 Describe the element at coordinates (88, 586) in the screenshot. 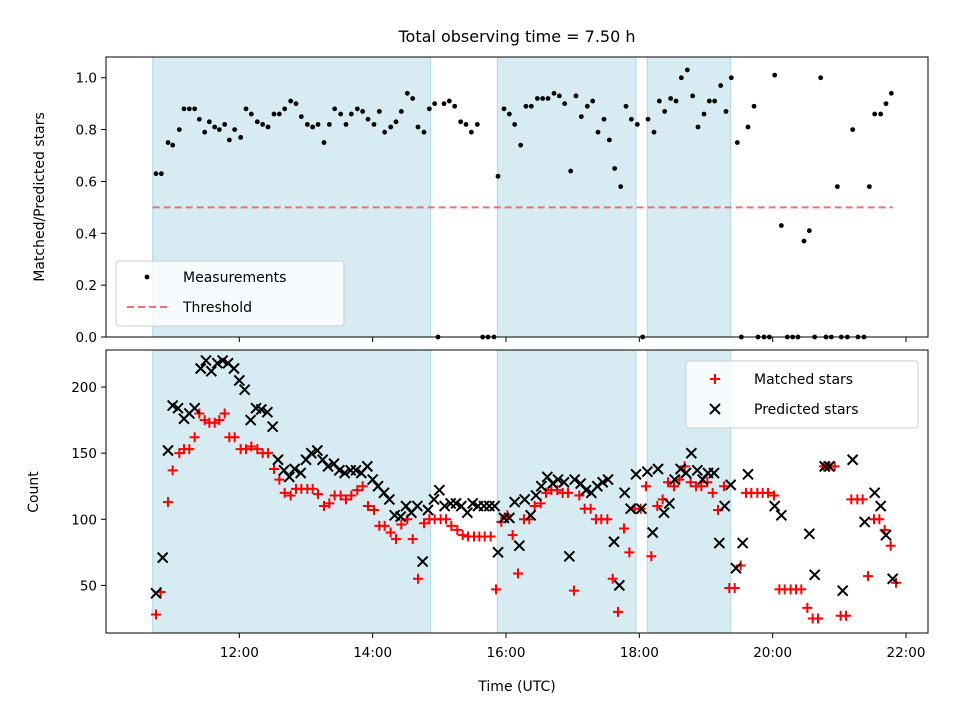

I see `y-tick-label: 50` at that location.